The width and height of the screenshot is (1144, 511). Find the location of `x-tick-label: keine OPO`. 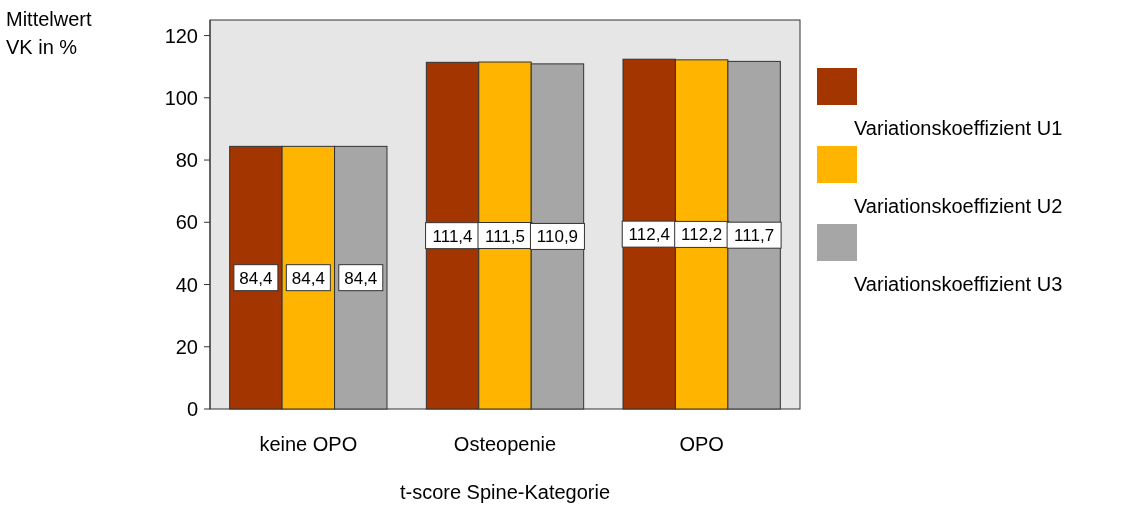

x-tick-label: keine OPO is located at coordinates (308, 444).